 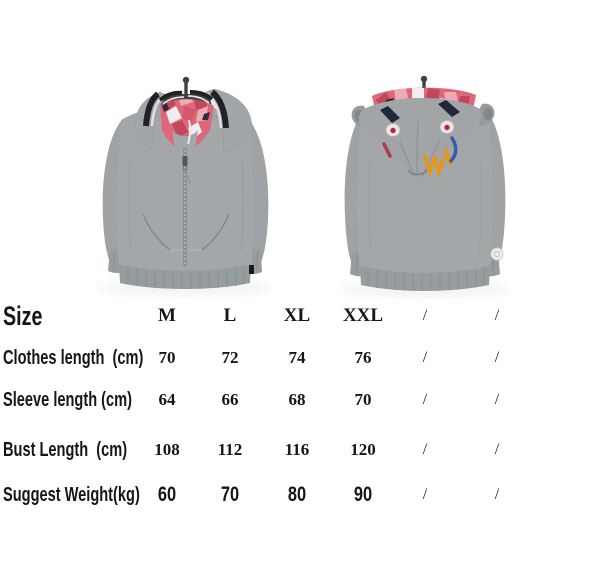 I want to click on hem-rib, so click(x=425, y=278).